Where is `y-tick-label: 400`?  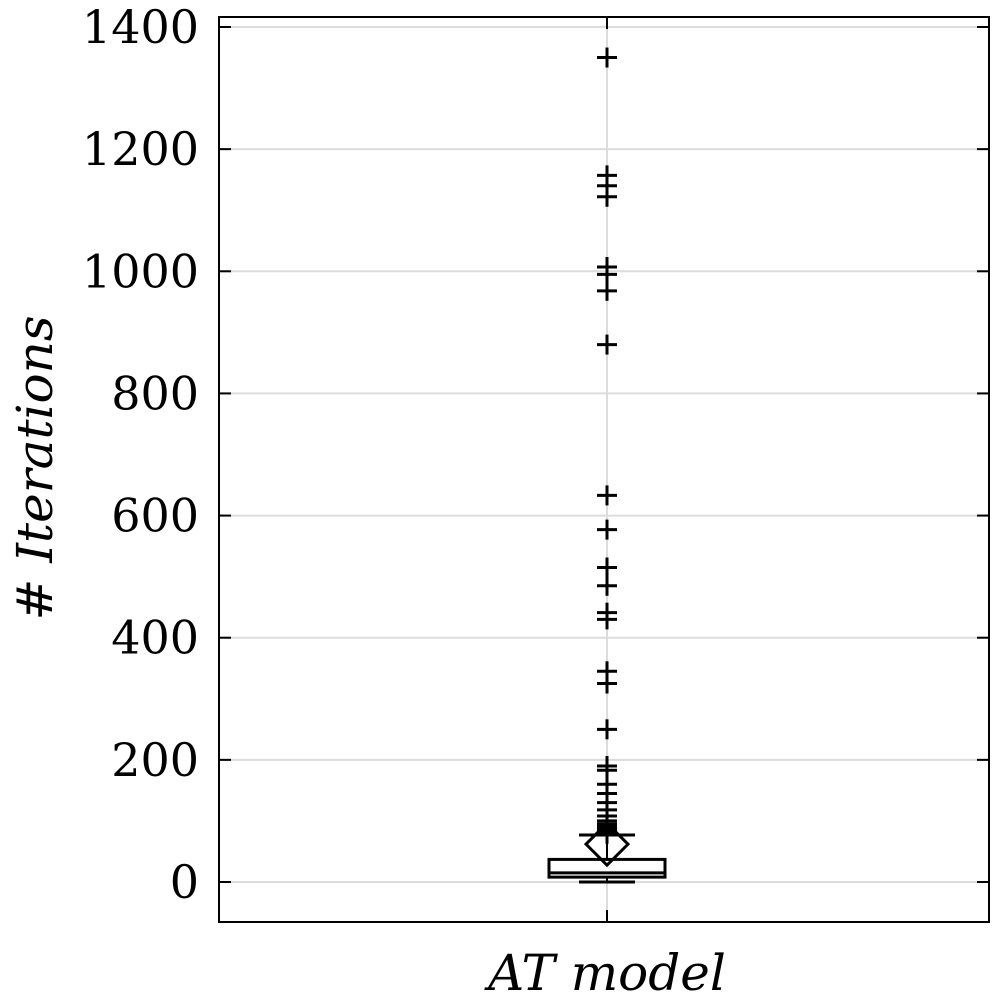 y-tick-label: 400 is located at coordinates (155, 638).